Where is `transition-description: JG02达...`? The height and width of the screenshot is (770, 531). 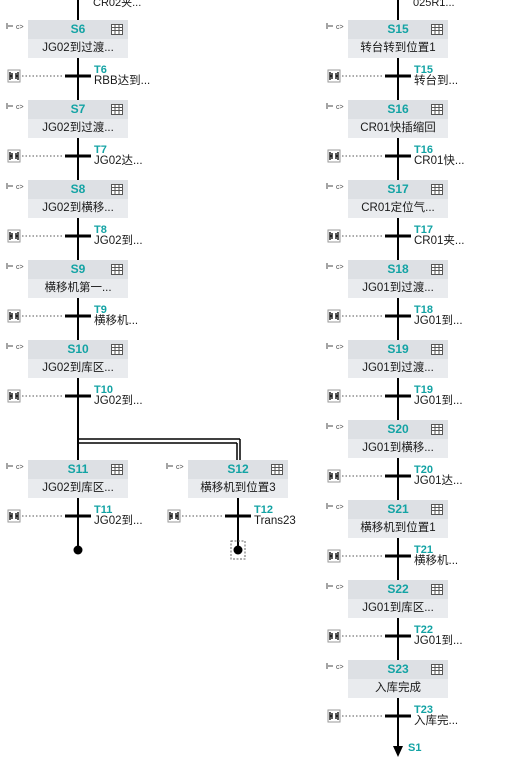 transition-description: JG02达... is located at coordinates (118, 161).